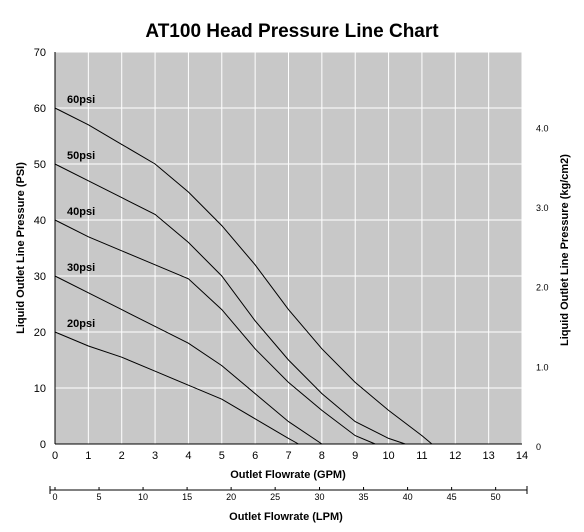 This screenshot has height=532, width=584. I want to click on x-tick-label: 6, so click(255, 456).